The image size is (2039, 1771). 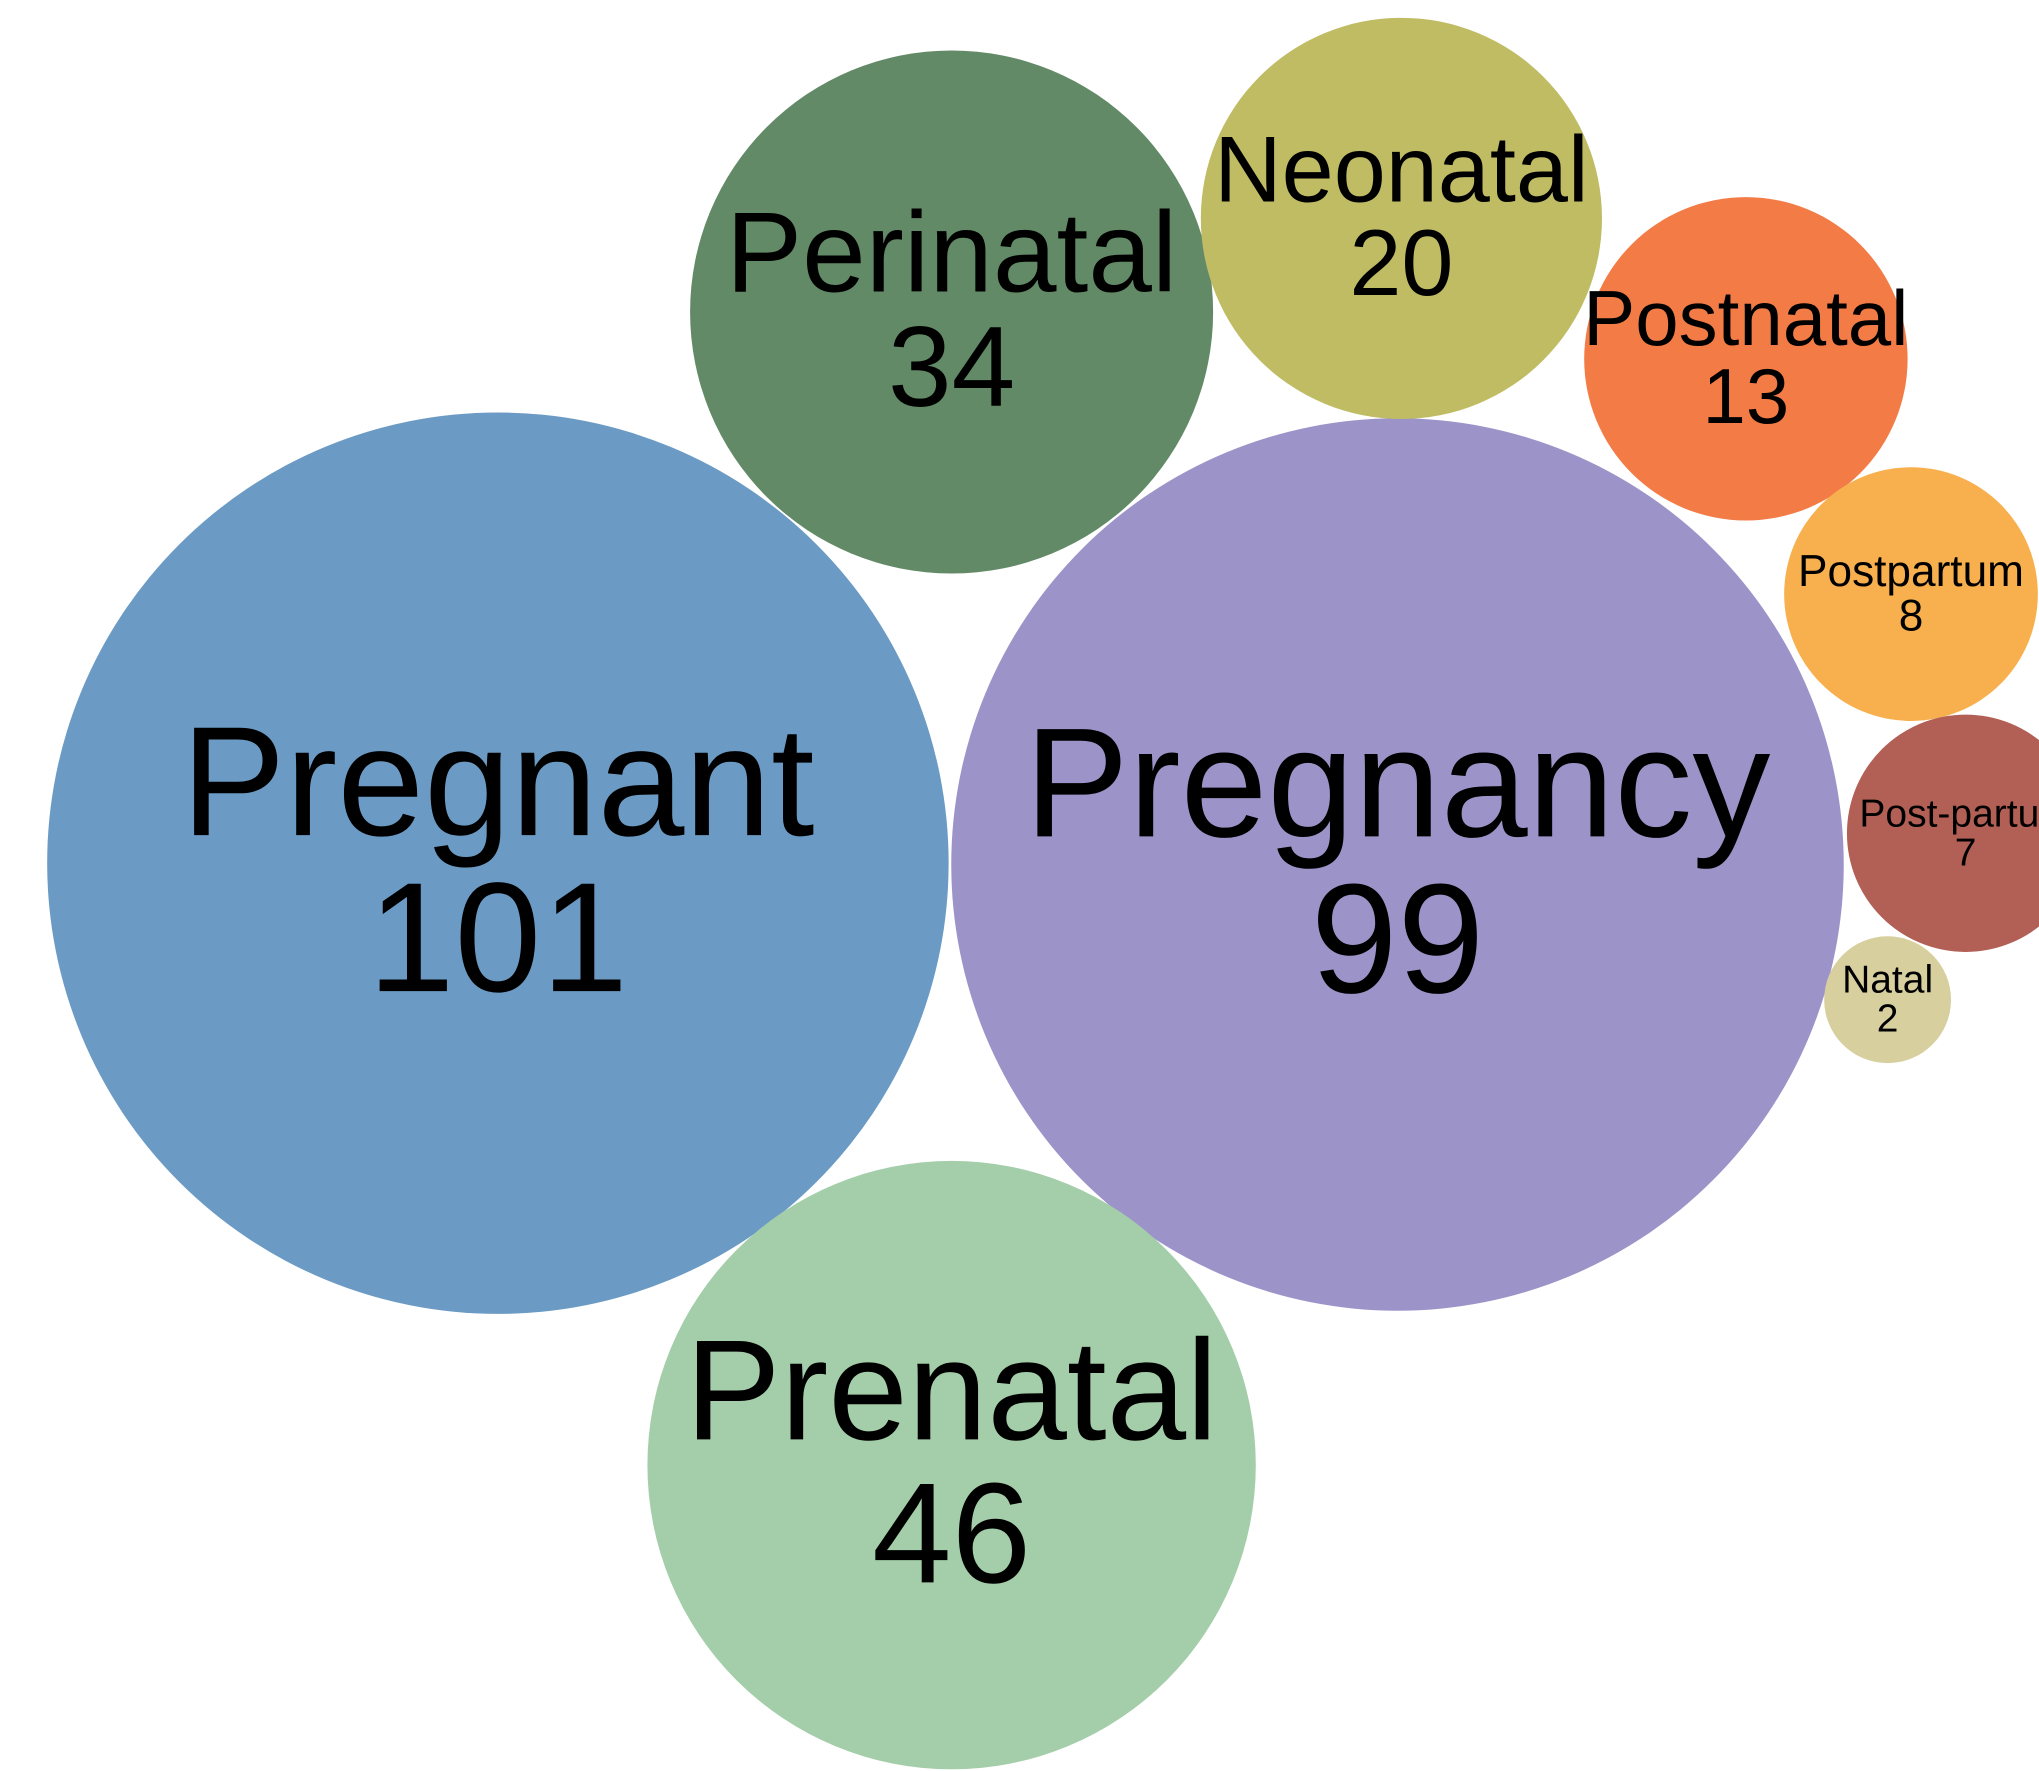 I want to click on bubble-value: 13, so click(x=1746, y=396).